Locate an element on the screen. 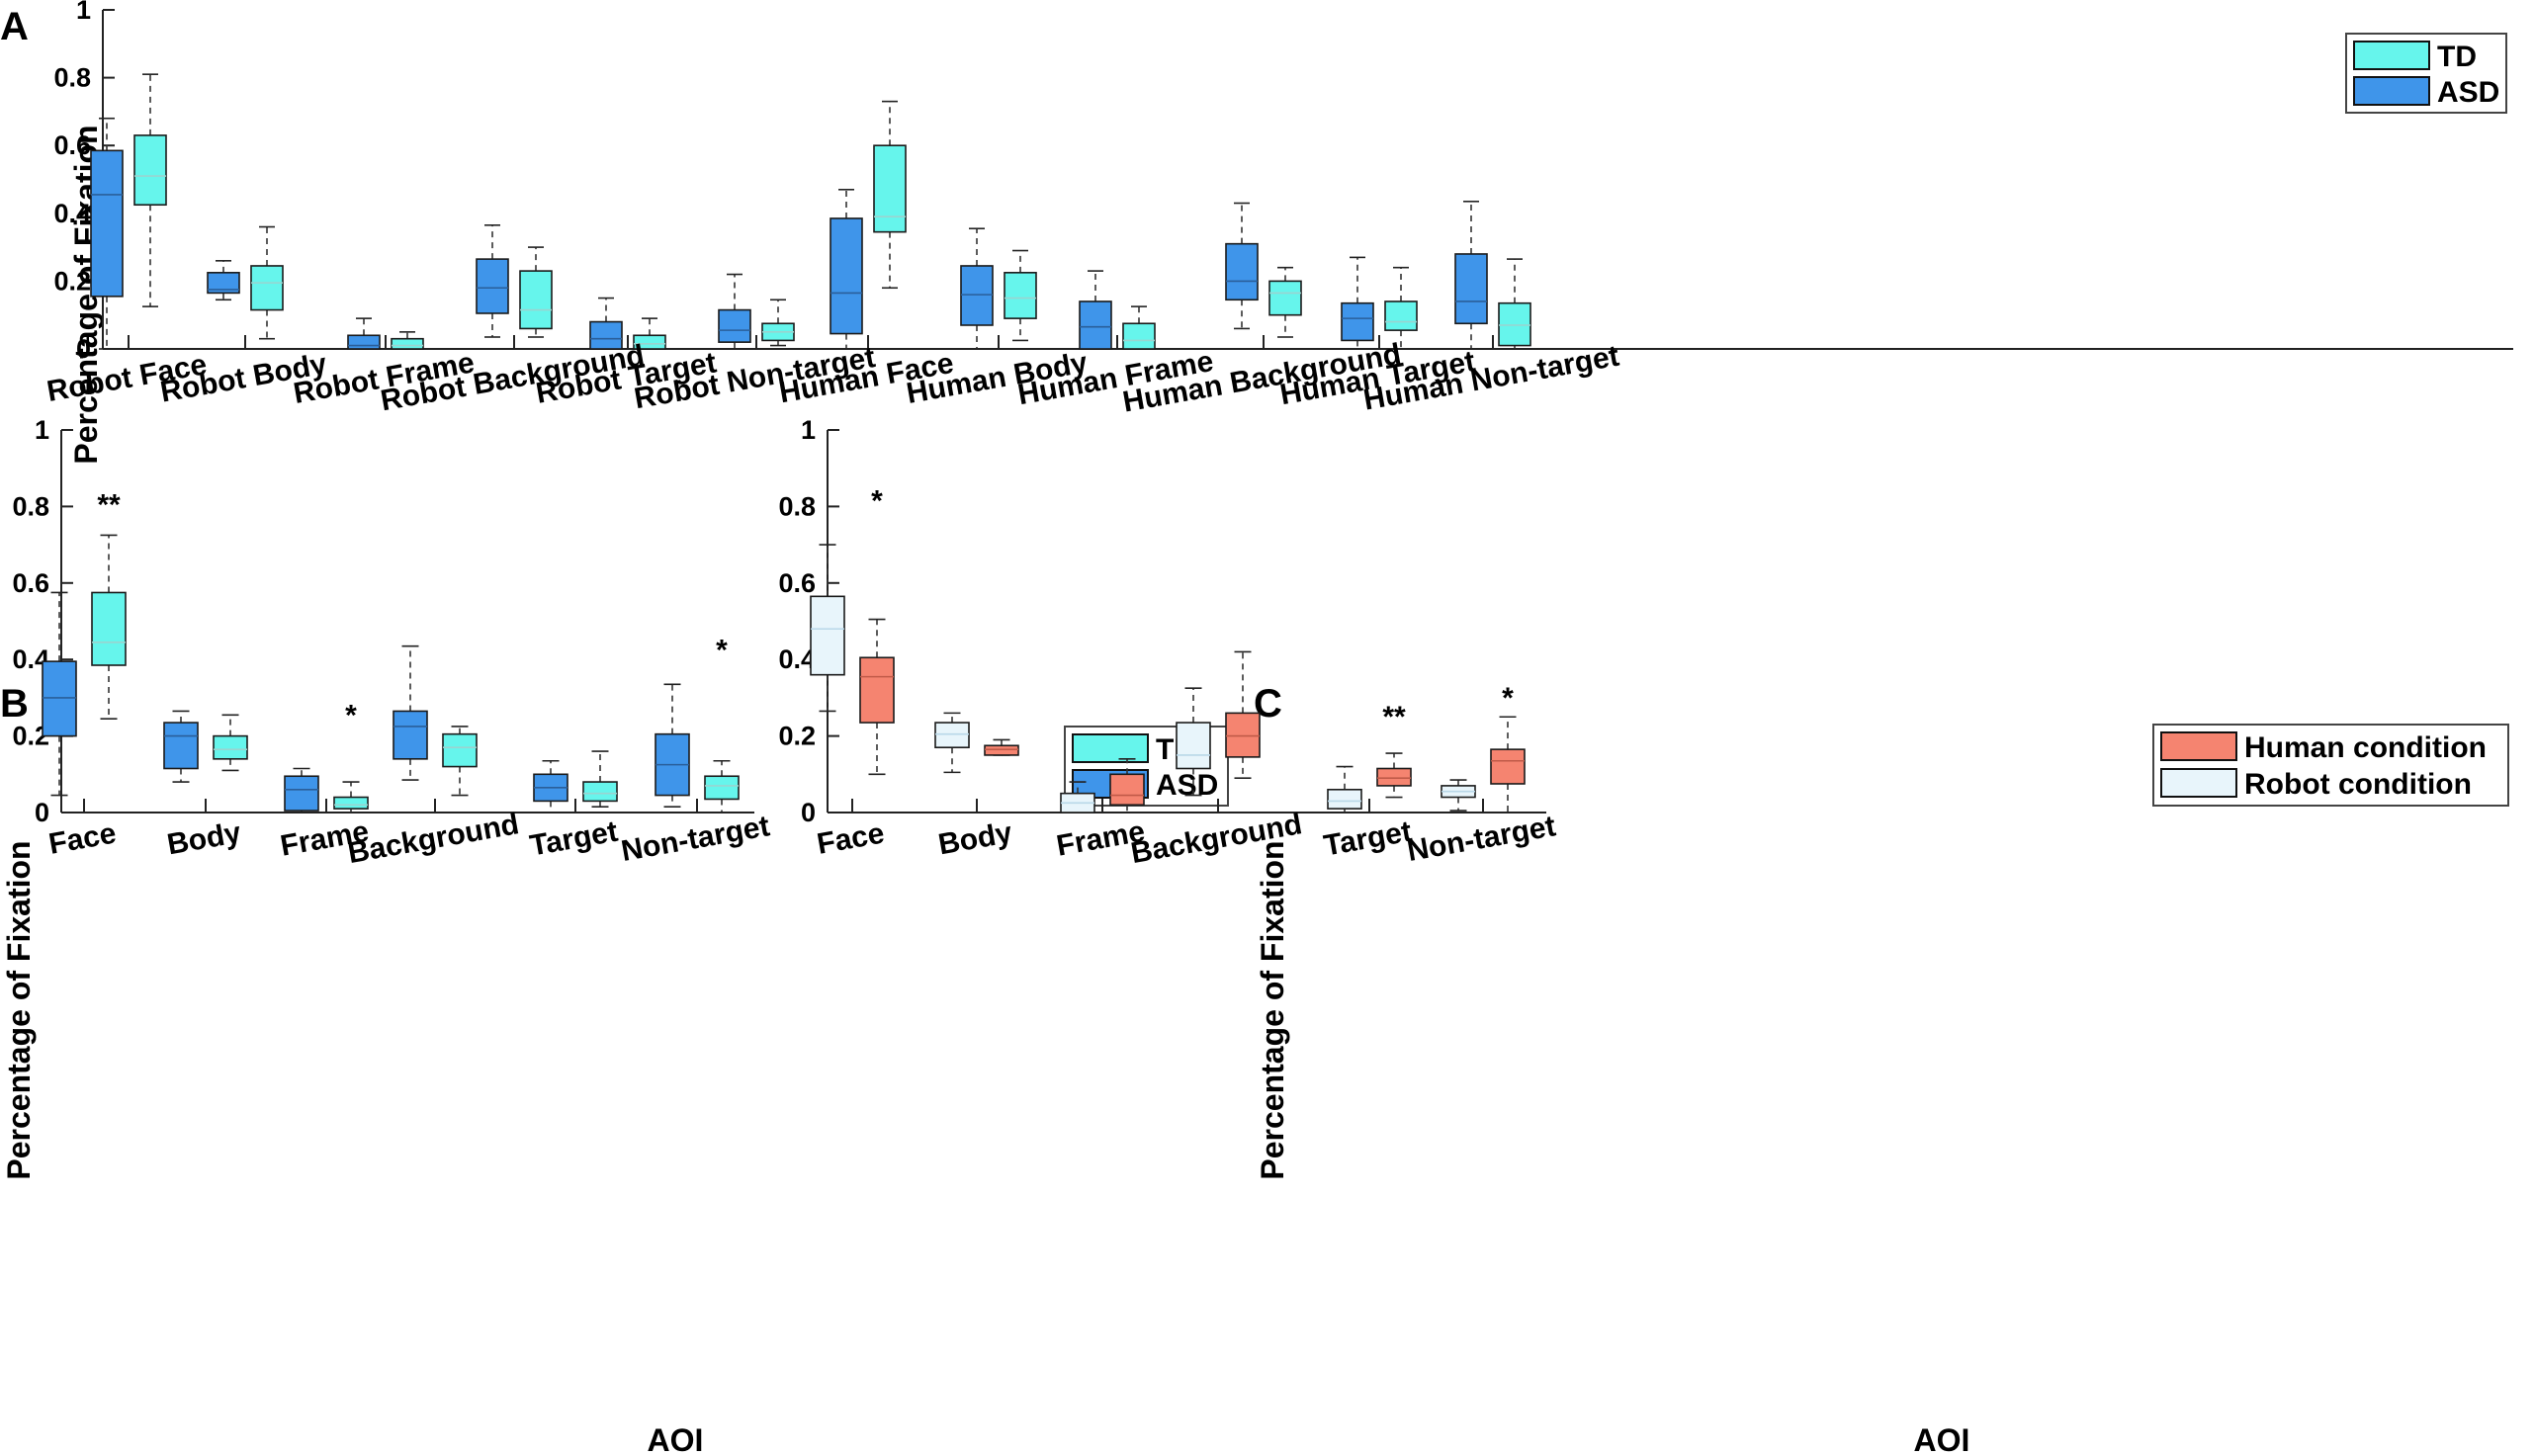 The image size is (2534, 1456). legend-label-asd-a: ASD is located at coordinates (2468, 92).